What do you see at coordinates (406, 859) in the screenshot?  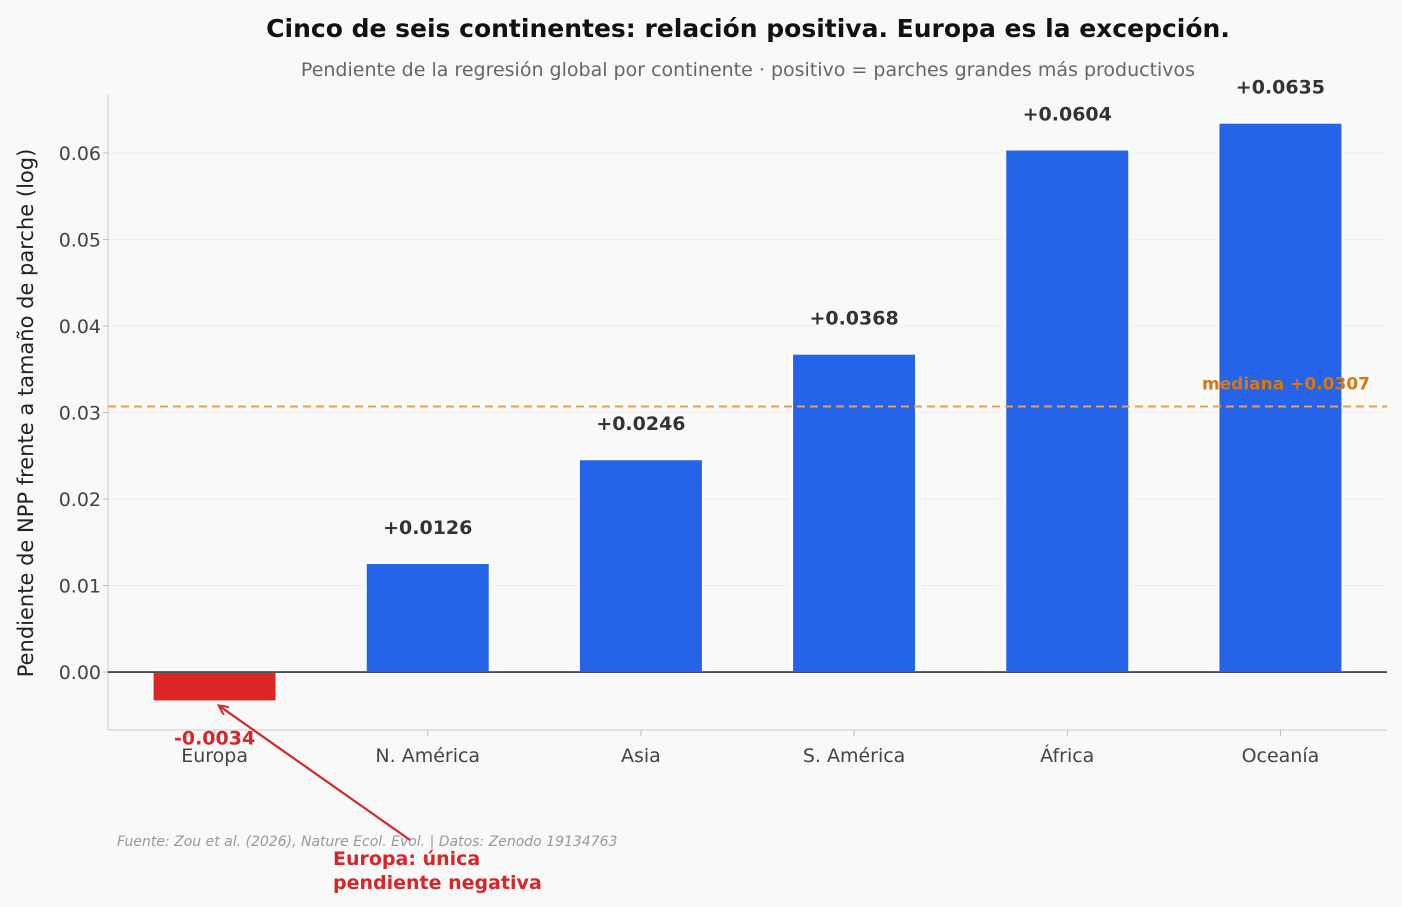 I see `annotation-line1: Europa: única` at bounding box center [406, 859].